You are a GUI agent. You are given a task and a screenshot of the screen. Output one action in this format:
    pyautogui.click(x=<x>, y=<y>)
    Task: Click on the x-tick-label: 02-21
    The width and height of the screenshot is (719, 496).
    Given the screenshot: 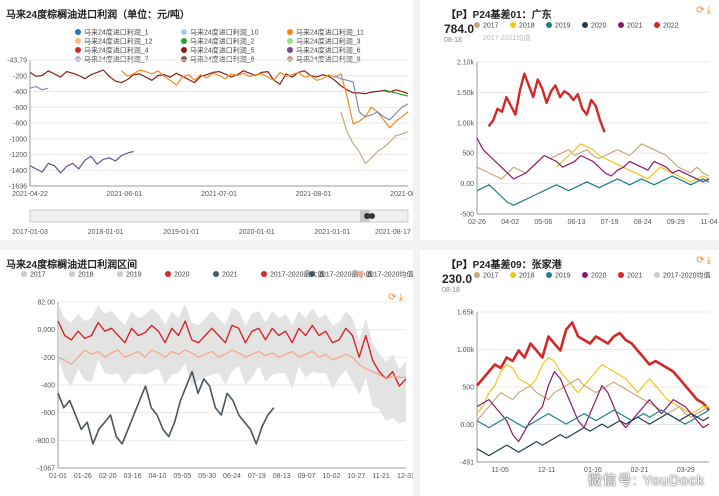 What is the action you would take?
    pyautogui.click(x=639, y=470)
    